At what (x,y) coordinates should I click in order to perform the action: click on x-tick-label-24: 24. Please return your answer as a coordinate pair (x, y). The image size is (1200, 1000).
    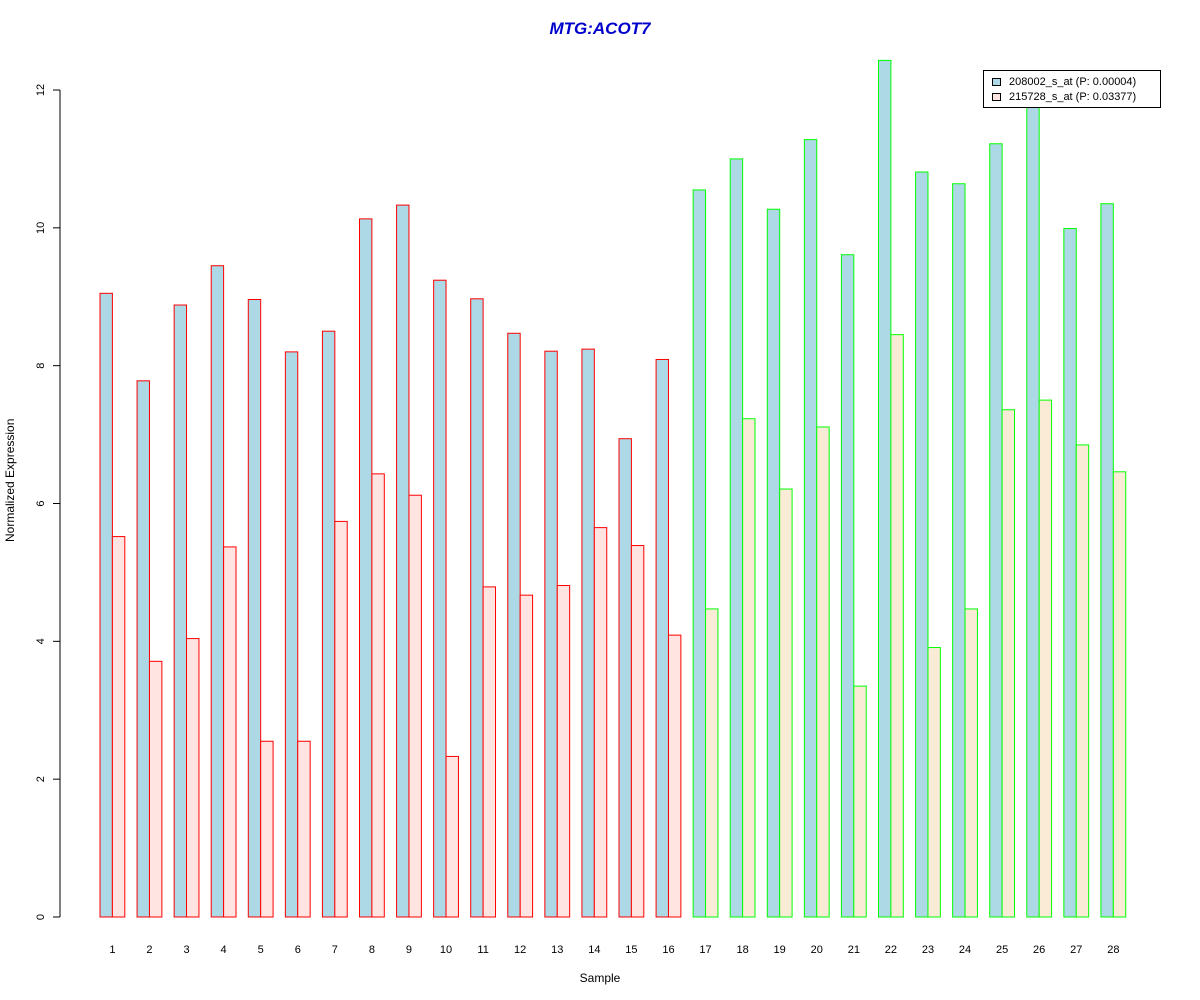
    Looking at the image, I should click on (965, 950).